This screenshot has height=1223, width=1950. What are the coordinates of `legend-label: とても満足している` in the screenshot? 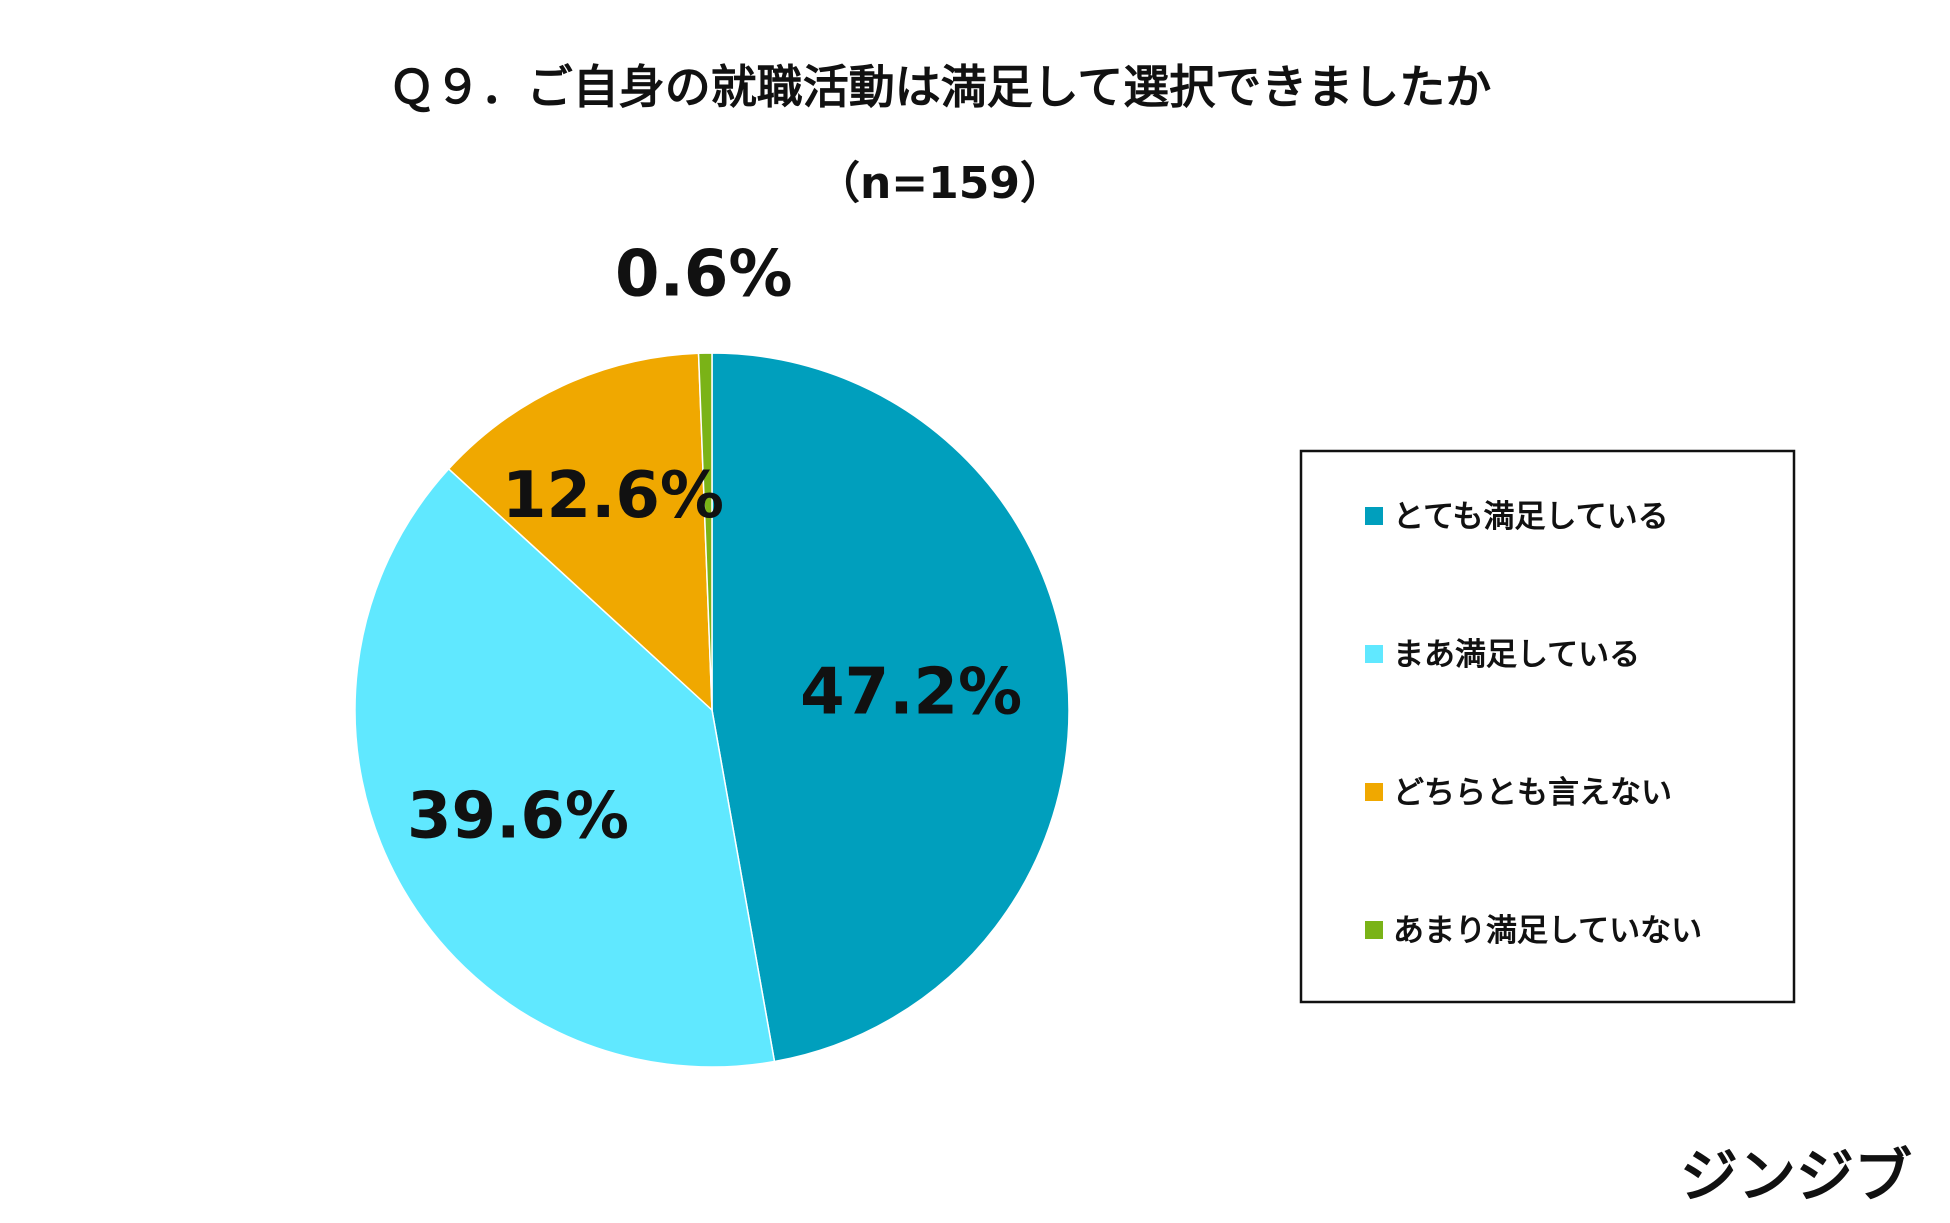 It's located at (1531, 517).